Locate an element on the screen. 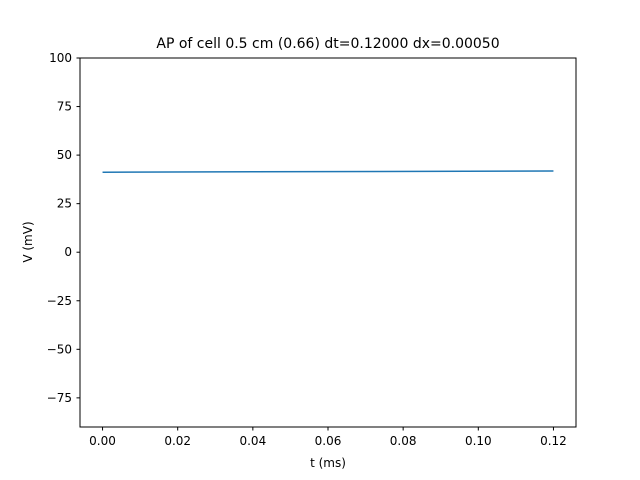  y-tick-label: 100 is located at coordinates (60, 58).